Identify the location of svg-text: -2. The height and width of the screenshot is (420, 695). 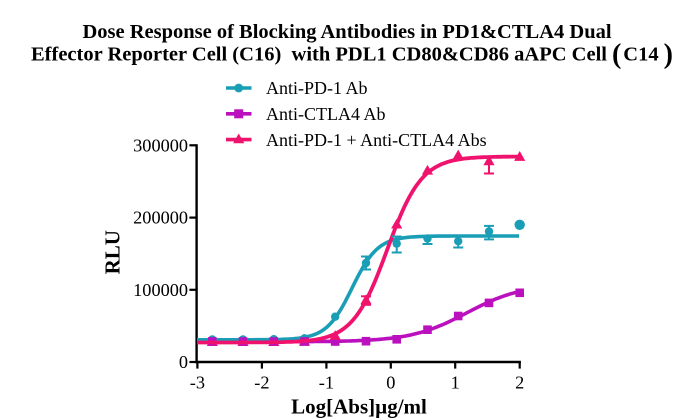
(261, 383).